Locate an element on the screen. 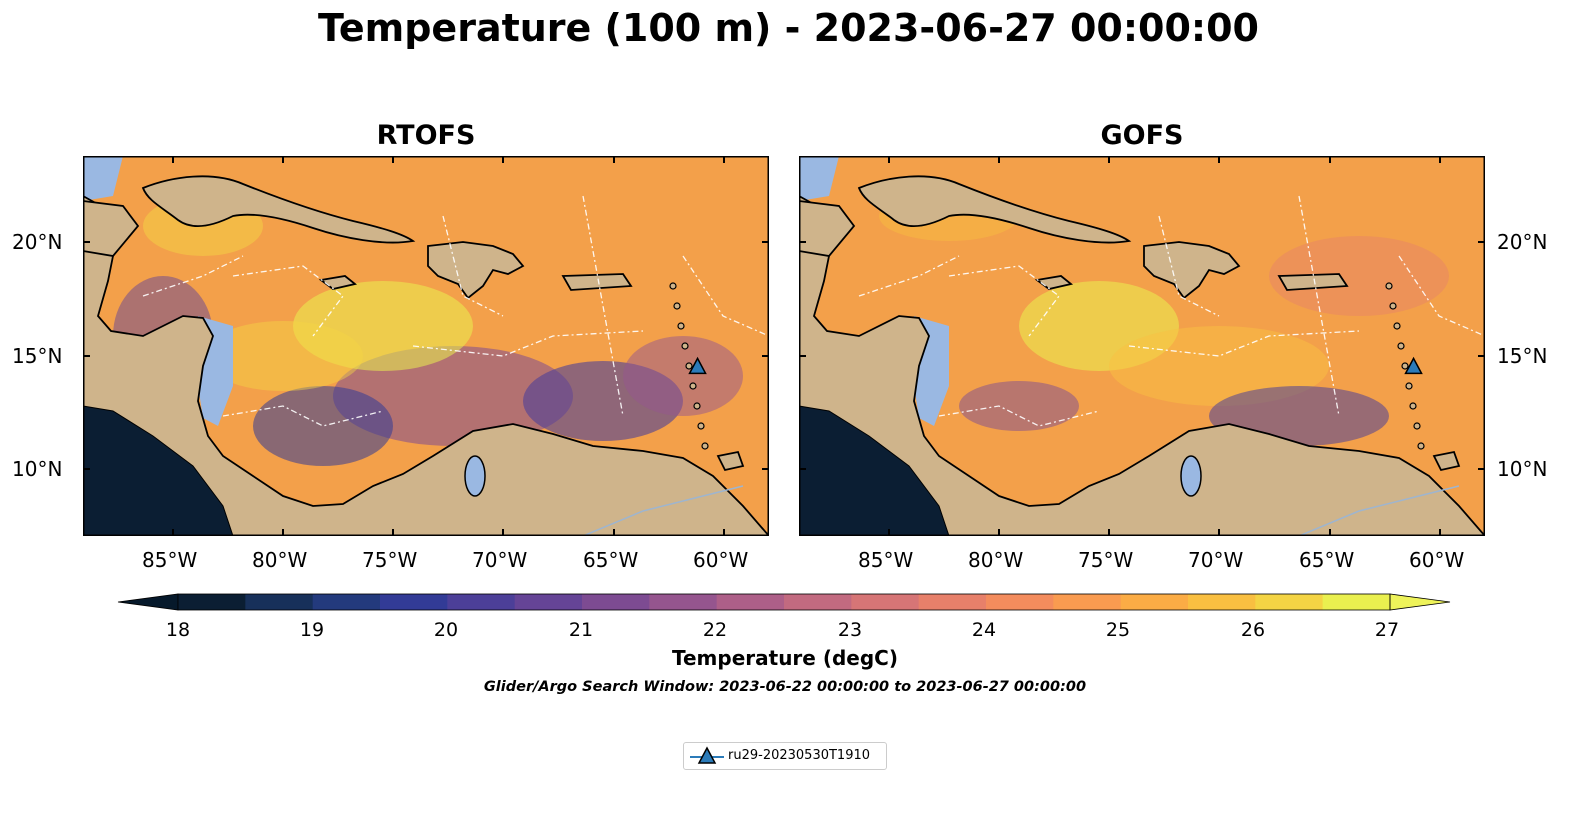 The width and height of the screenshot is (1577, 827). legend-entry-glider: ru29-20230530T1910 is located at coordinates (799, 755).